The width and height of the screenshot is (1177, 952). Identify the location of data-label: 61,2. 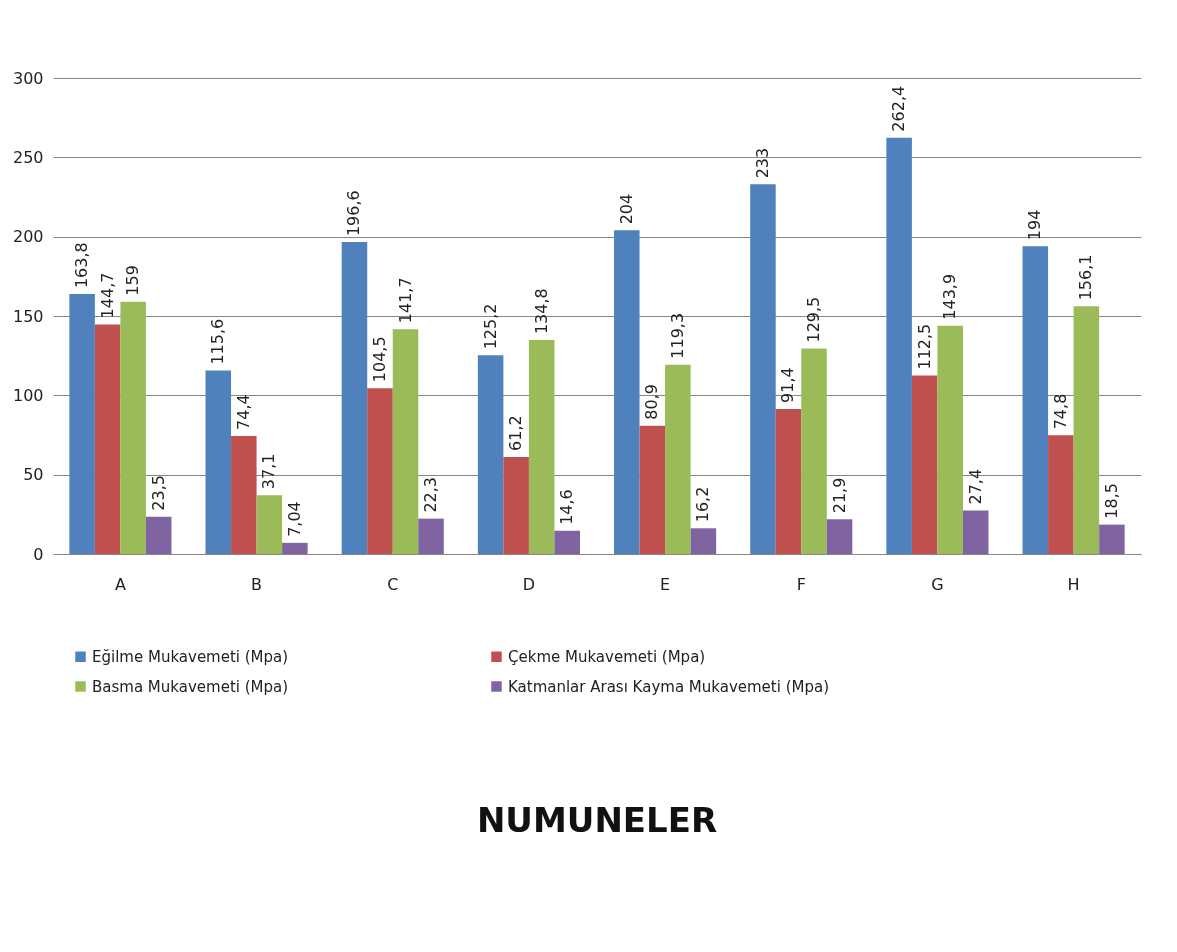
(516, 433).